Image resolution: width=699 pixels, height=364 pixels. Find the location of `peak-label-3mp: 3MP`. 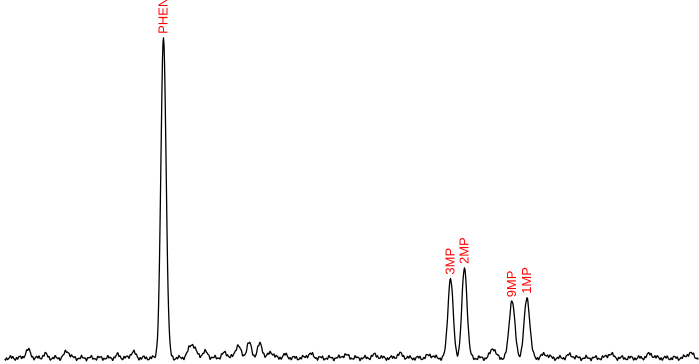

peak-label-3mp: 3MP is located at coordinates (450, 261).